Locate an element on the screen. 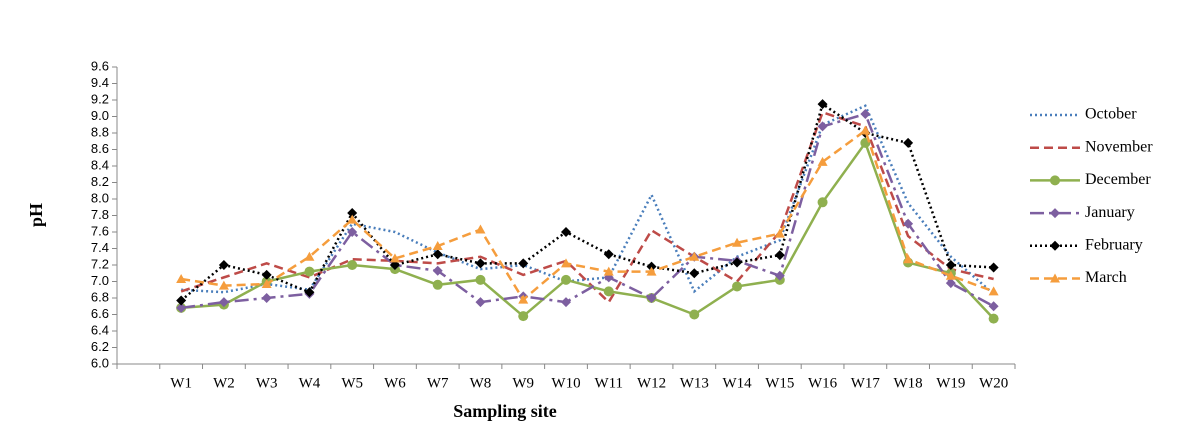  x-tick-label: W14 is located at coordinates (737, 383).